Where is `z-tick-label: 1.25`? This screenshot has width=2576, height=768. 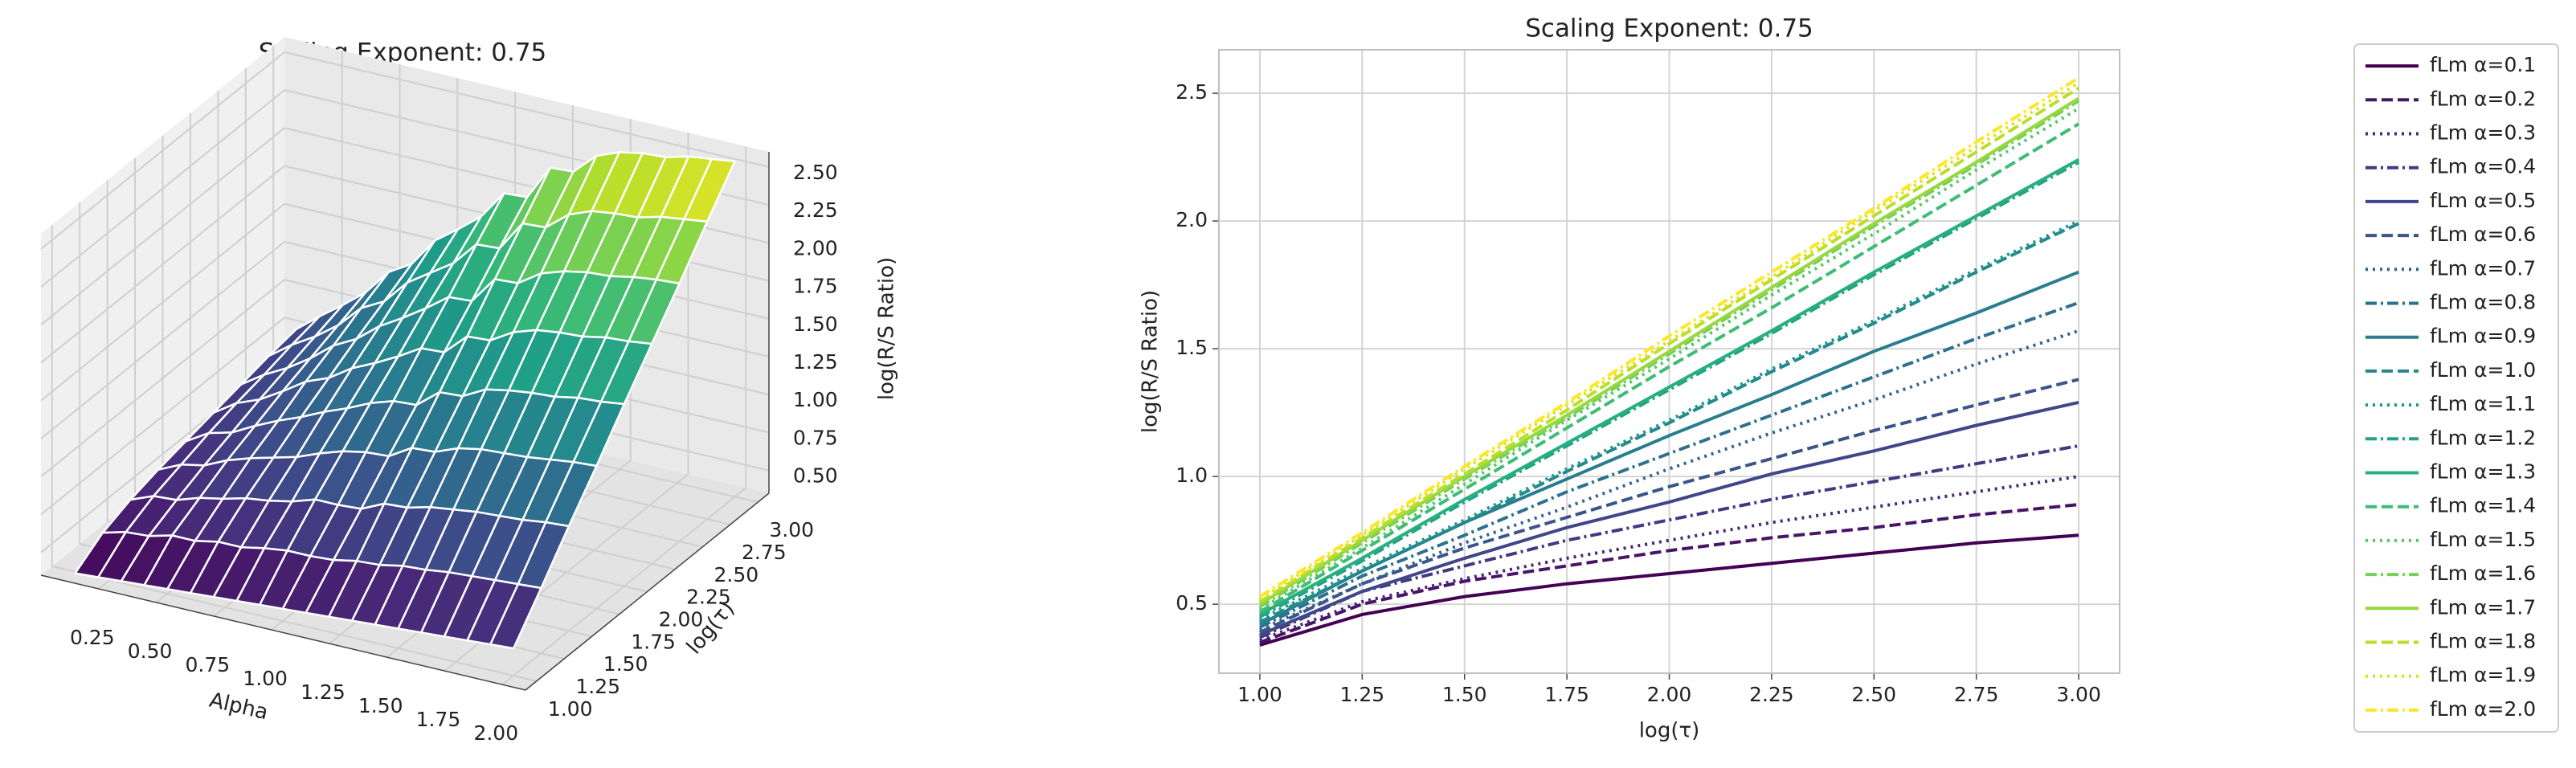
z-tick-label: 1.25 is located at coordinates (815, 362).